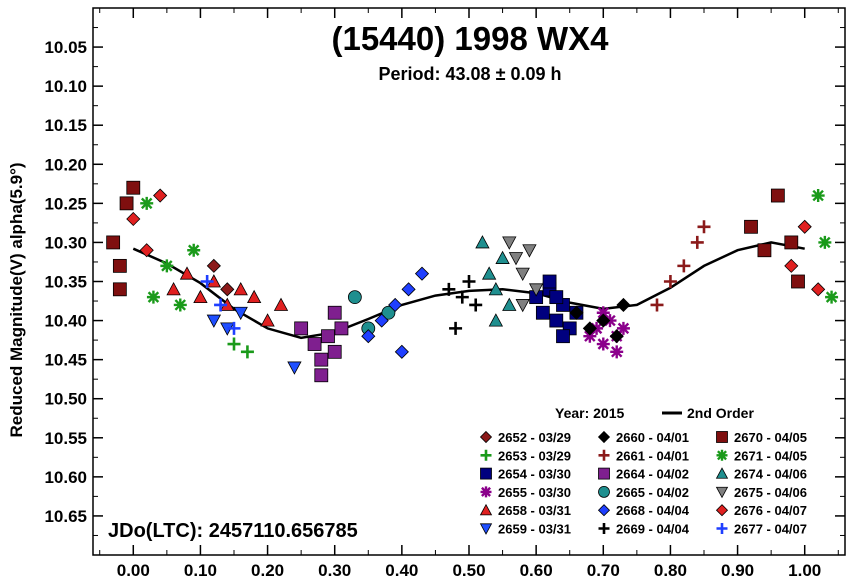 This screenshot has width=855, height=583. I want to click on legend-item: 2655 - 03/30, so click(525, 492).